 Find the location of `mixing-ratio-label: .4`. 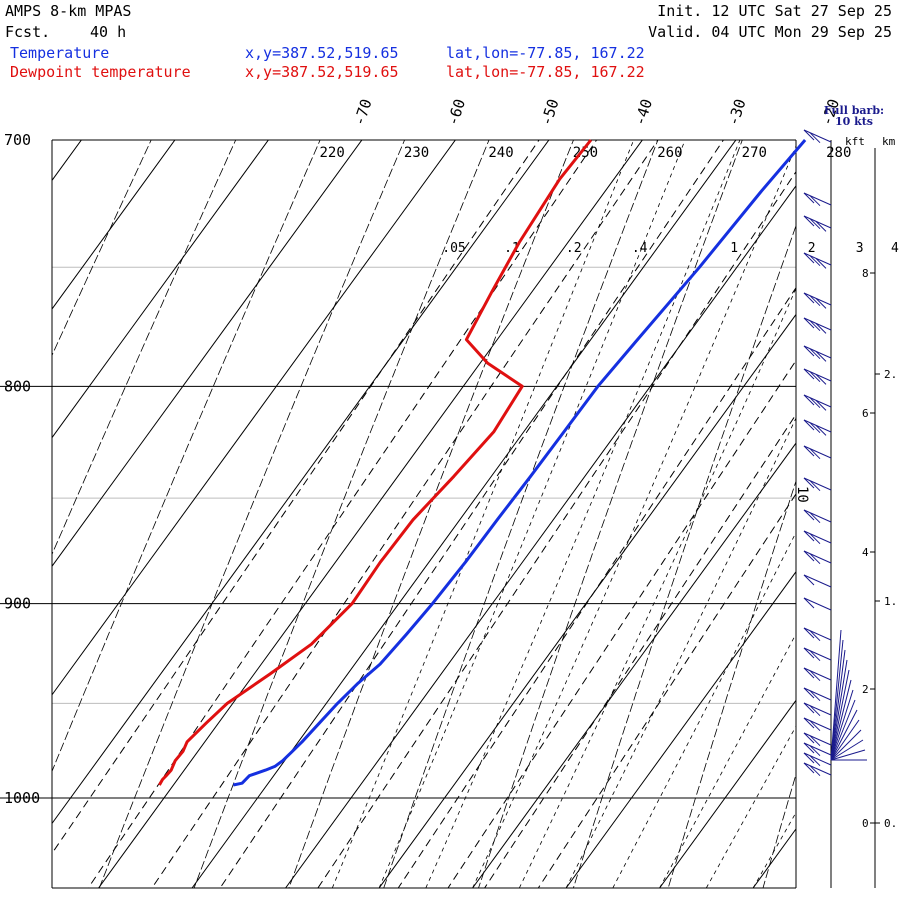

mixing-ratio-label: .4 is located at coordinates (640, 248).